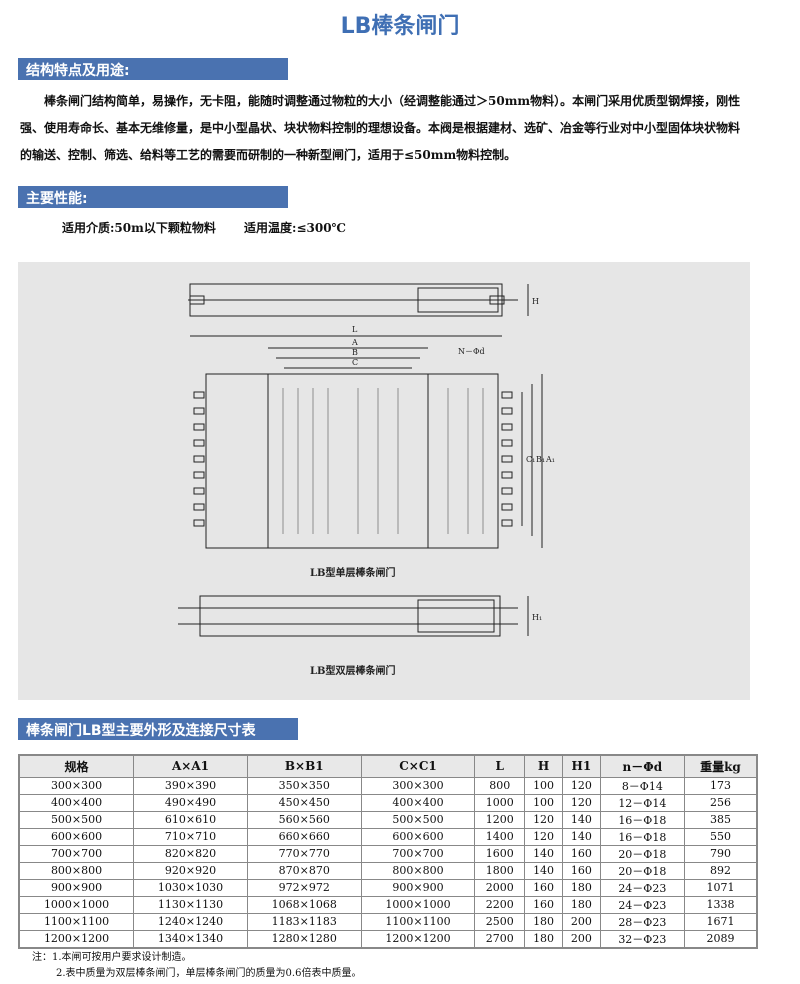  Describe the element at coordinates (500, 836) in the screenshot. I see `table-cell: 1400` at that location.